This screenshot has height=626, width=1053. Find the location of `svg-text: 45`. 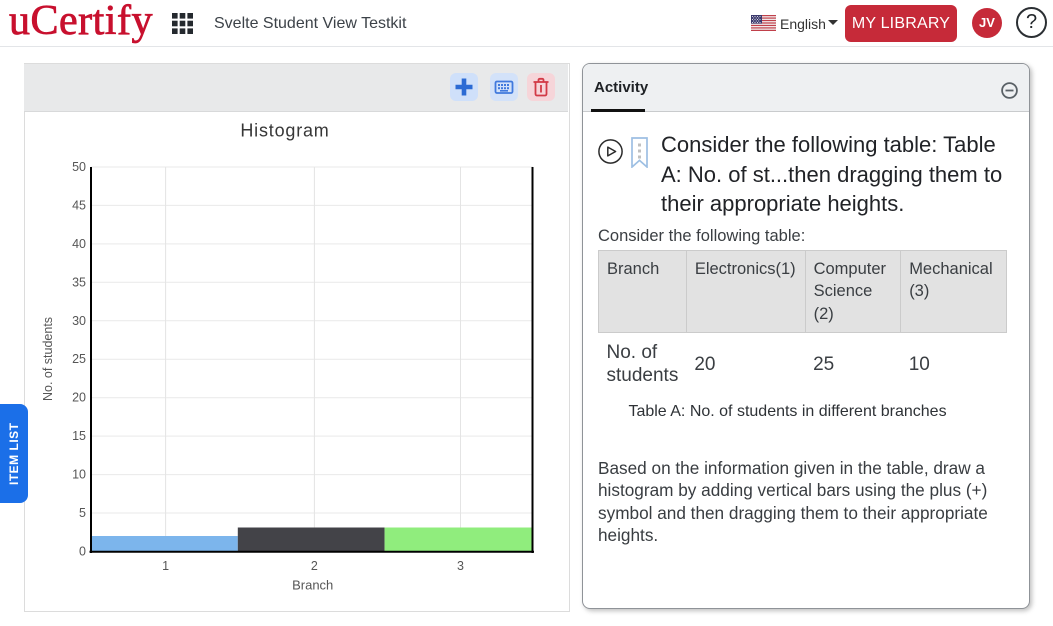

svg-text: 45 is located at coordinates (79, 205).